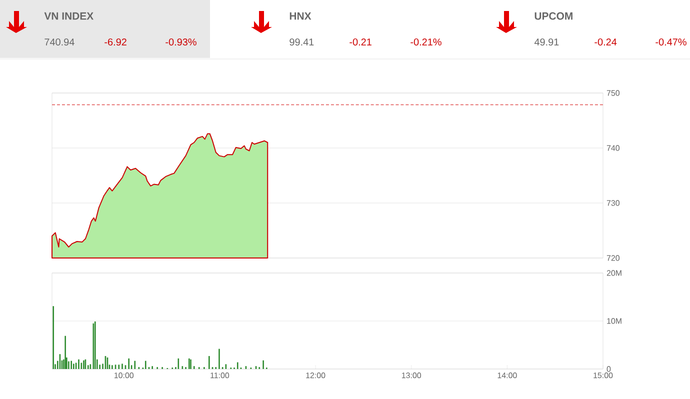  What do you see at coordinates (69, 16) in the screenshot?
I see `category-label: VN INDEX` at bounding box center [69, 16].